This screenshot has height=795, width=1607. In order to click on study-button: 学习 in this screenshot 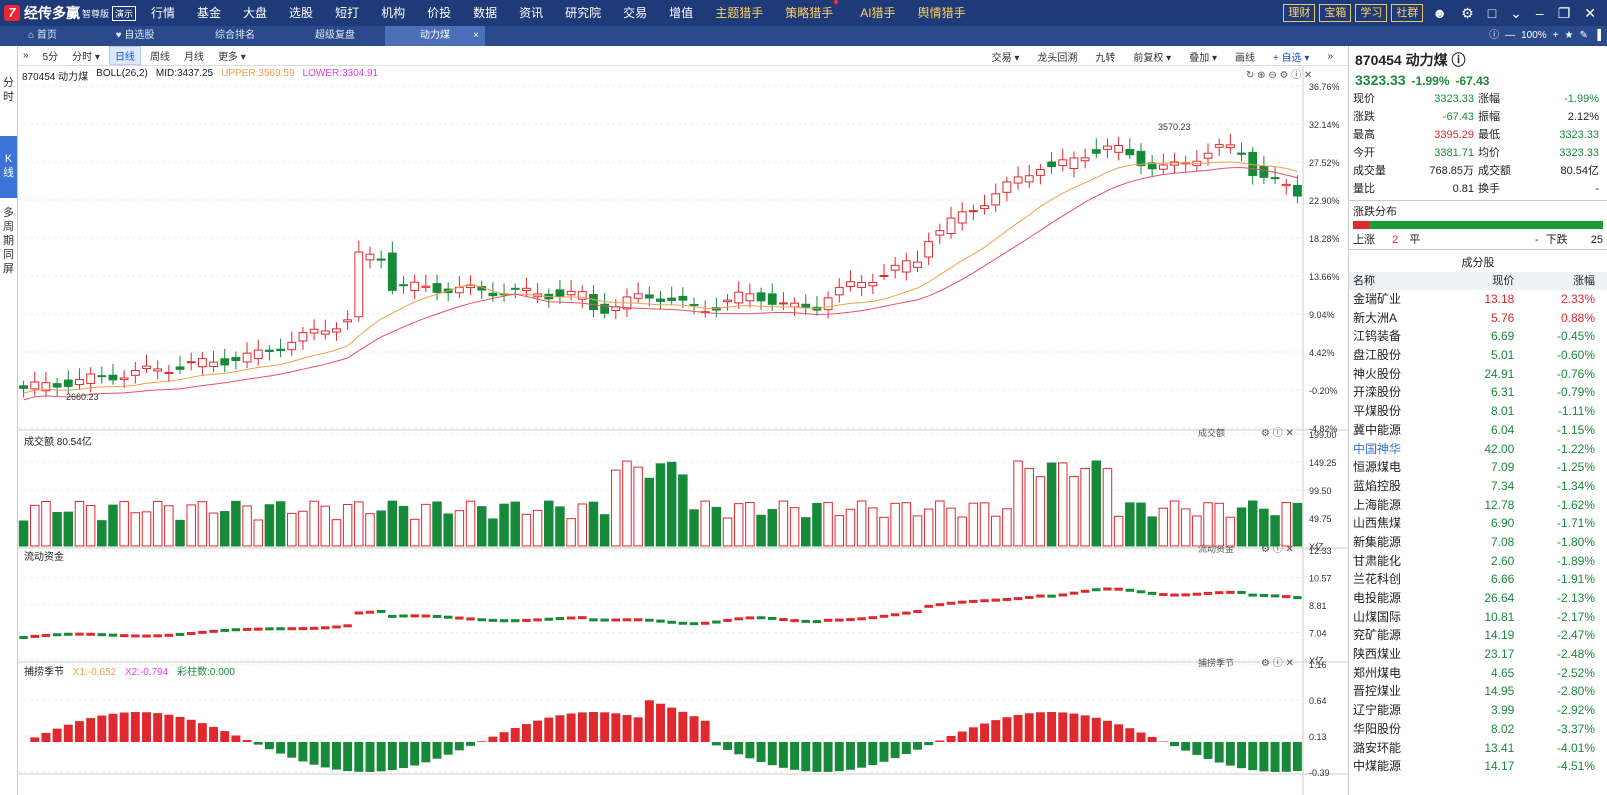, I will do `click(1371, 13)`.